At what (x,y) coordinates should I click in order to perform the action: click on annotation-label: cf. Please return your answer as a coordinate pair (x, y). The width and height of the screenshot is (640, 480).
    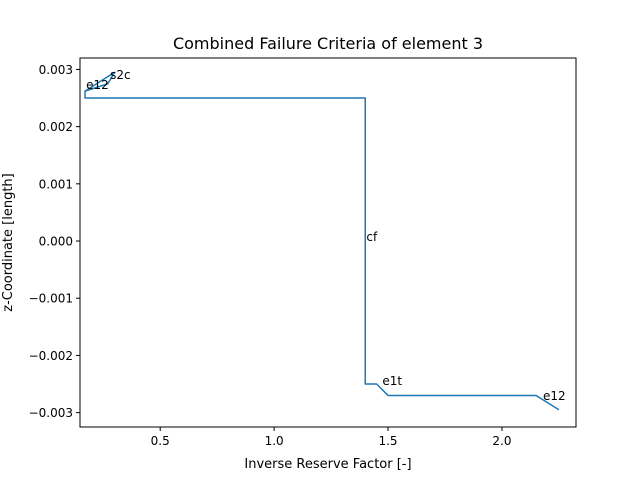
    Looking at the image, I should click on (372, 237).